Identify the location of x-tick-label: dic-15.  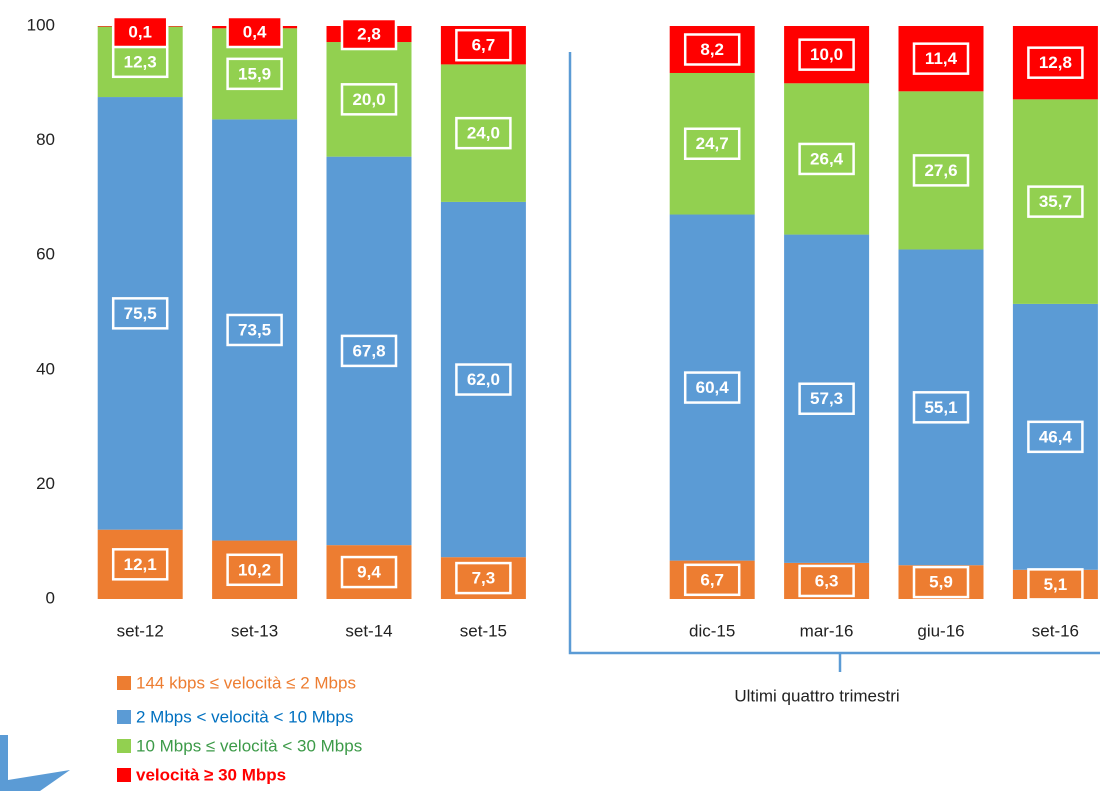
(712, 630).